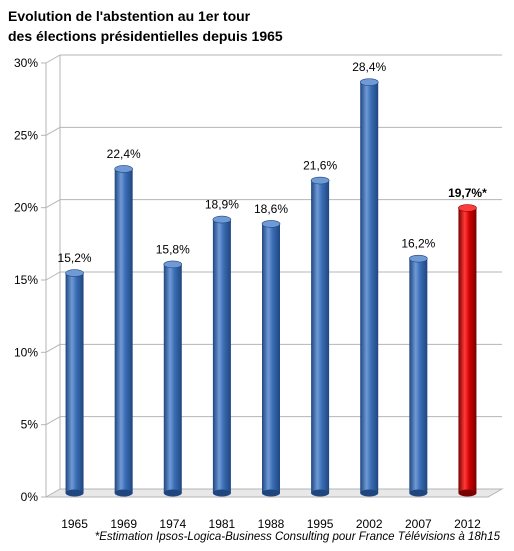  What do you see at coordinates (369, 67) in the screenshot?
I see `data-label: 28,4%` at bounding box center [369, 67].